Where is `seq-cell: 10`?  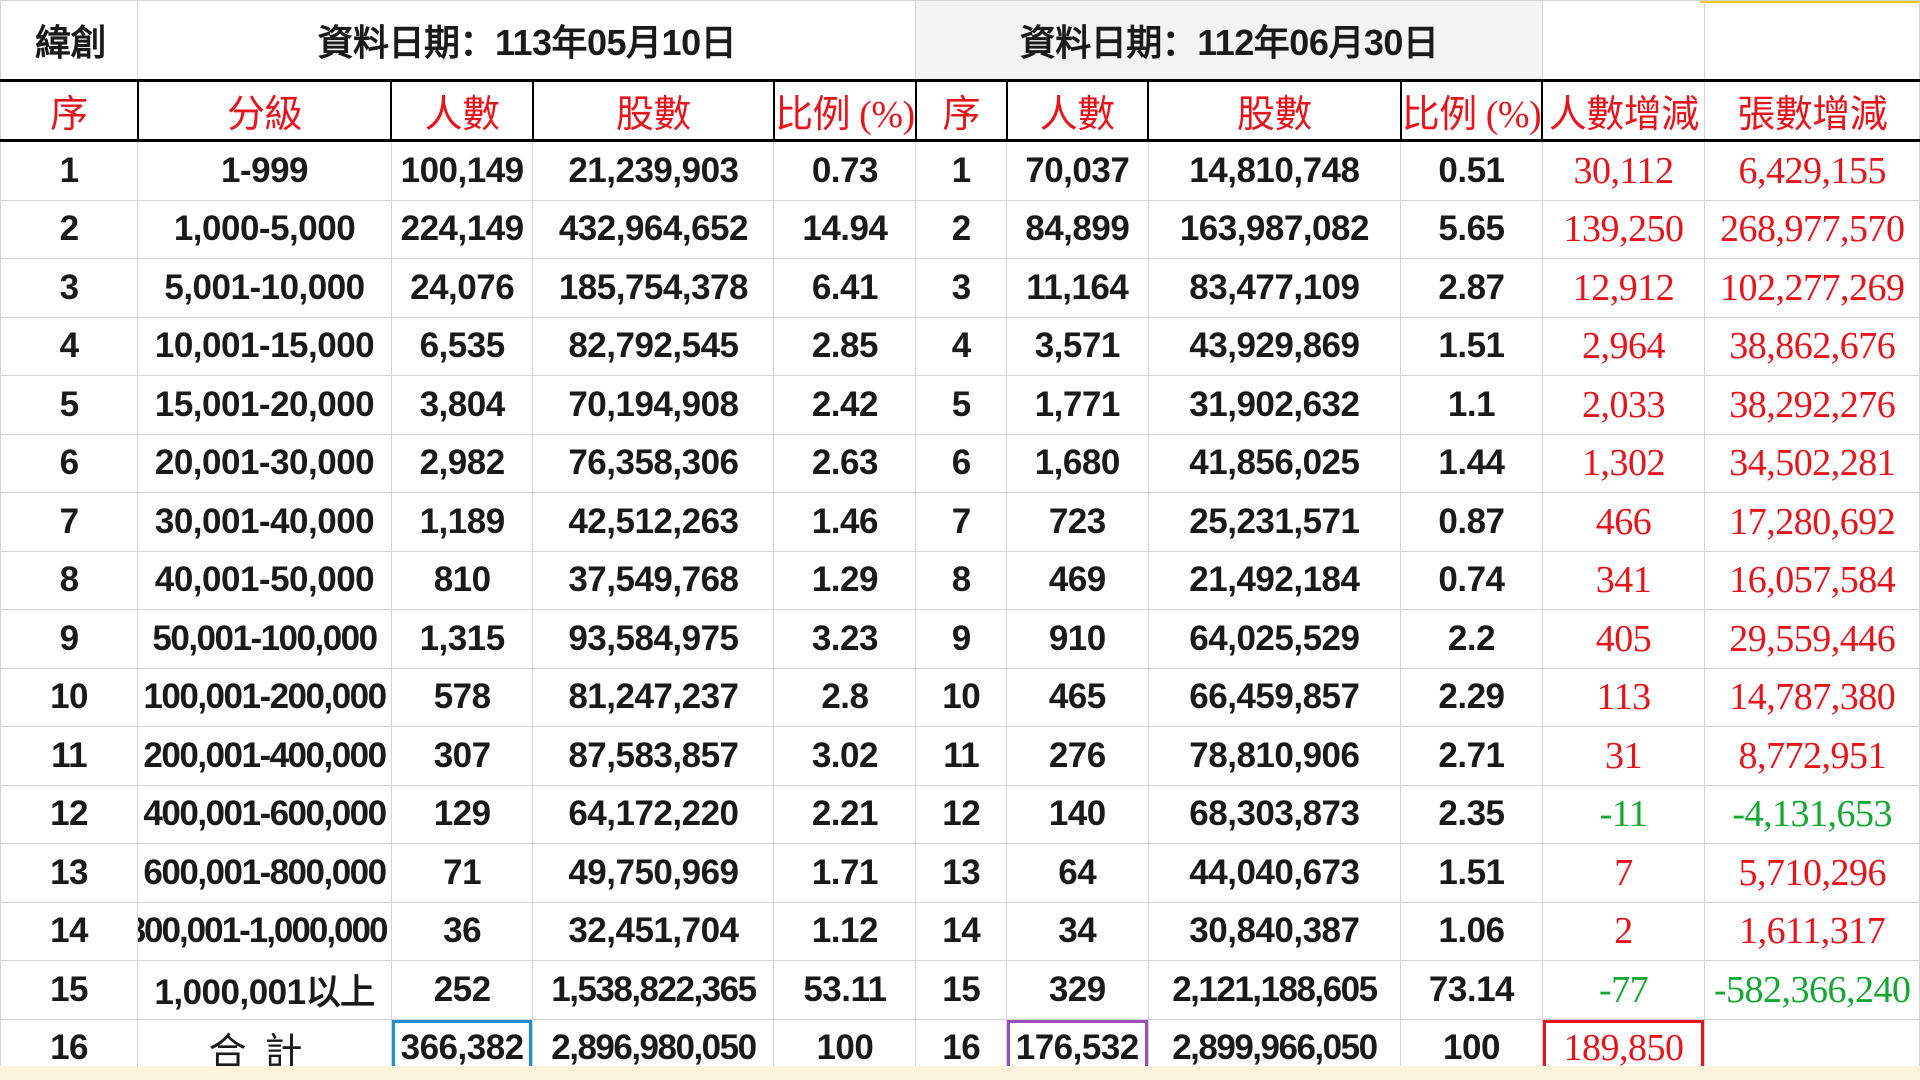
seq-cell: 10 is located at coordinates (69, 697).